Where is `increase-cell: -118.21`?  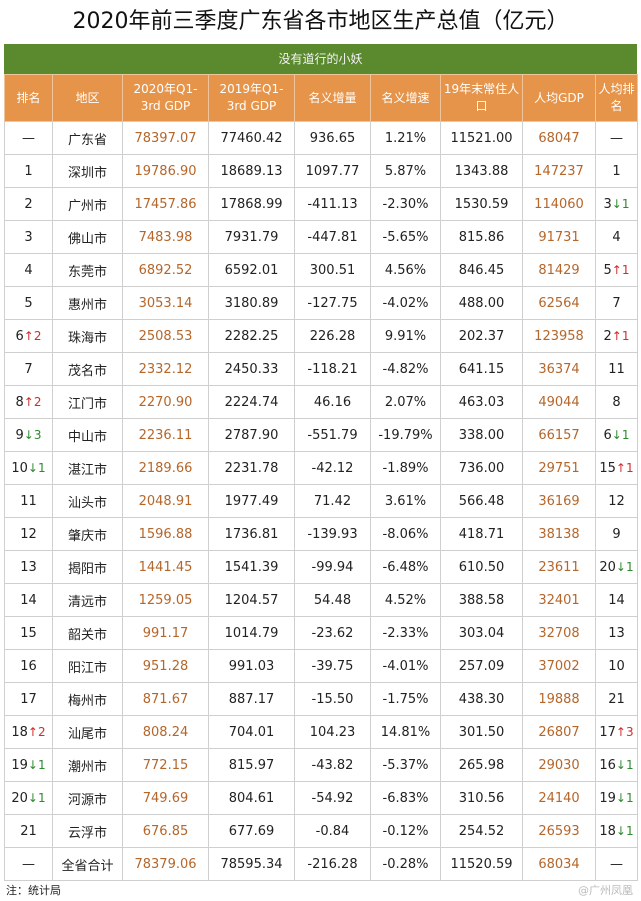
increase-cell: -118.21 is located at coordinates (332, 369).